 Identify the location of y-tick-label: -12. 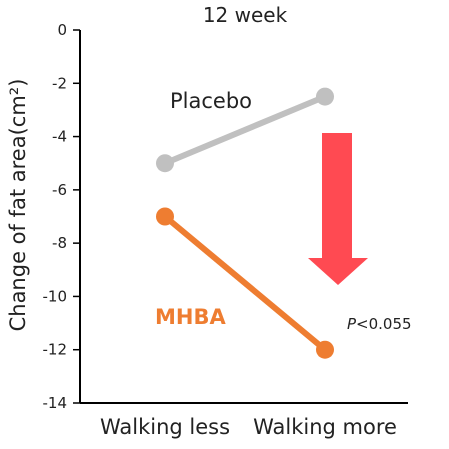
(55, 350).